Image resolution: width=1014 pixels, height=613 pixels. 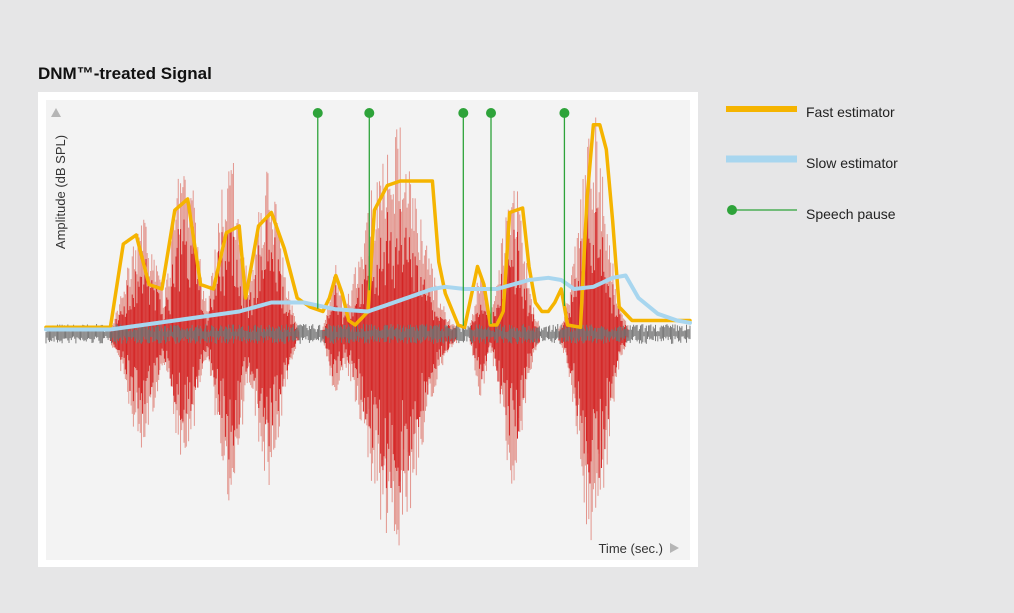 I want to click on legend-label-pause: Speech pause, so click(x=851, y=214).